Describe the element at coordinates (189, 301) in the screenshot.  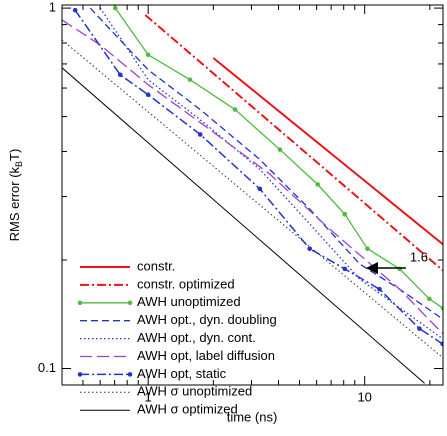
I see `legend-label: AWH unoptimized` at that location.